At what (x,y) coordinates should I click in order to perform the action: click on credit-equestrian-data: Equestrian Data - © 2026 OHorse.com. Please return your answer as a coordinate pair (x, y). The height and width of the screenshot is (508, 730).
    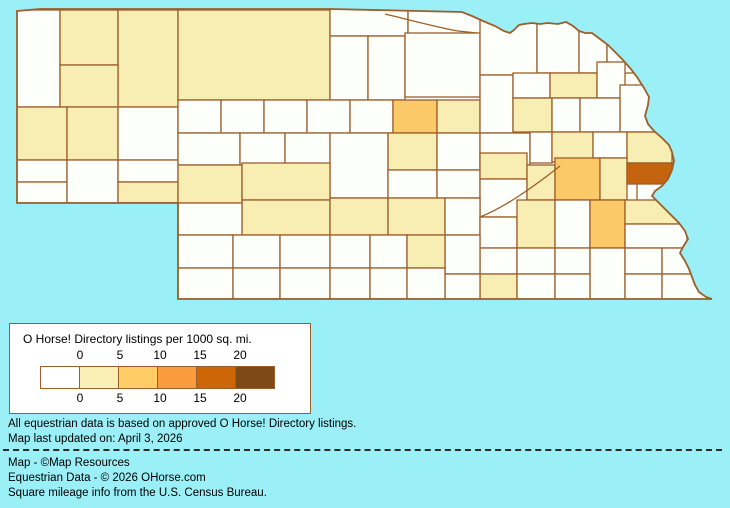
    Looking at the image, I should click on (107, 478).